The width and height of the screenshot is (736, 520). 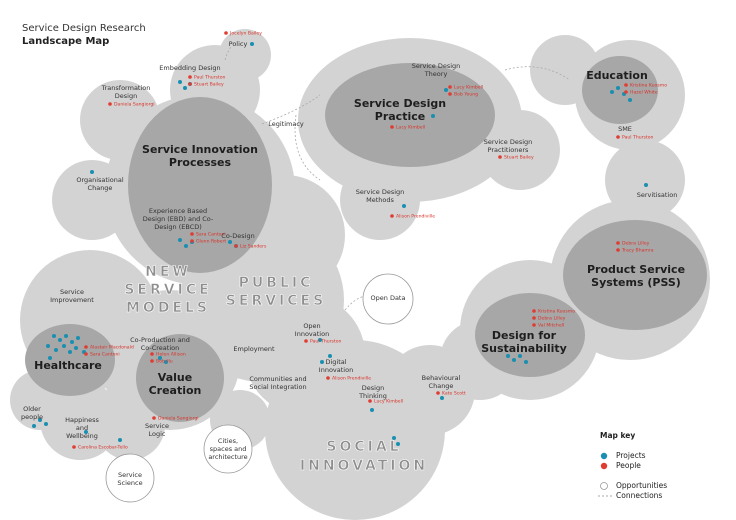 What do you see at coordinates (129, 483) in the screenshot?
I see `node-label: Science` at bounding box center [129, 483].